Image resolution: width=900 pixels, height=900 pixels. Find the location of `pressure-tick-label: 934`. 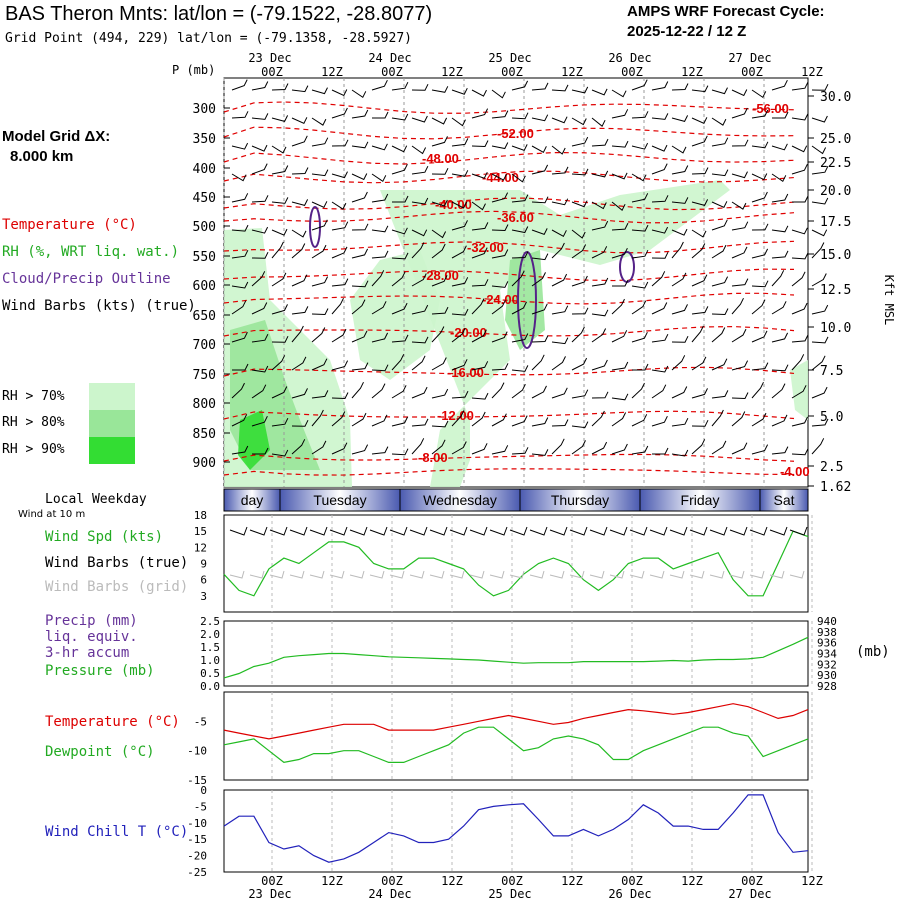

pressure-tick-label: 934 is located at coordinates (827, 654).